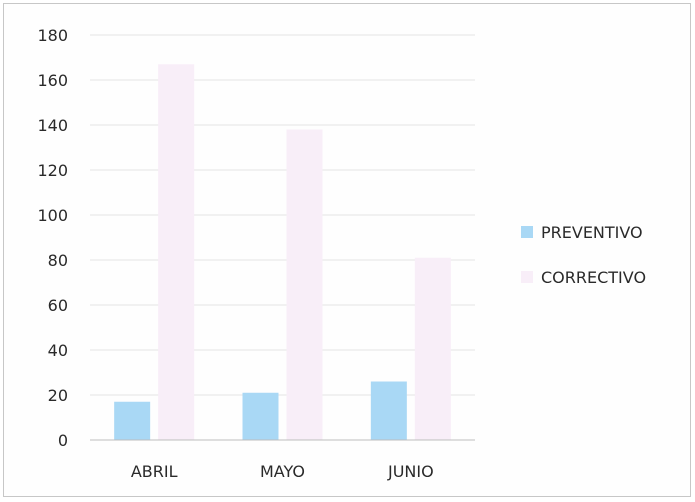  Describe the element at coordinates (410, 471) in the screenshot. I see `x-tick-label: JUNIO` at that location.